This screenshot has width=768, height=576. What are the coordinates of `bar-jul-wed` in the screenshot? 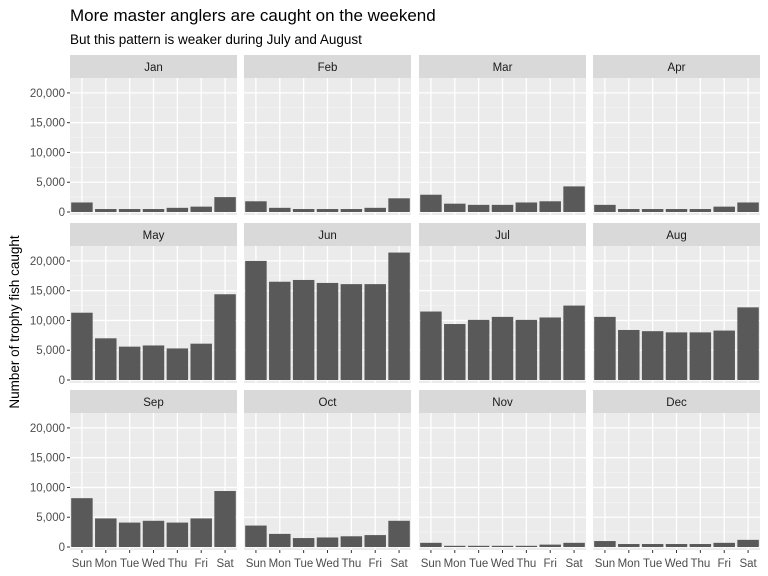 It's located at (502, 348).